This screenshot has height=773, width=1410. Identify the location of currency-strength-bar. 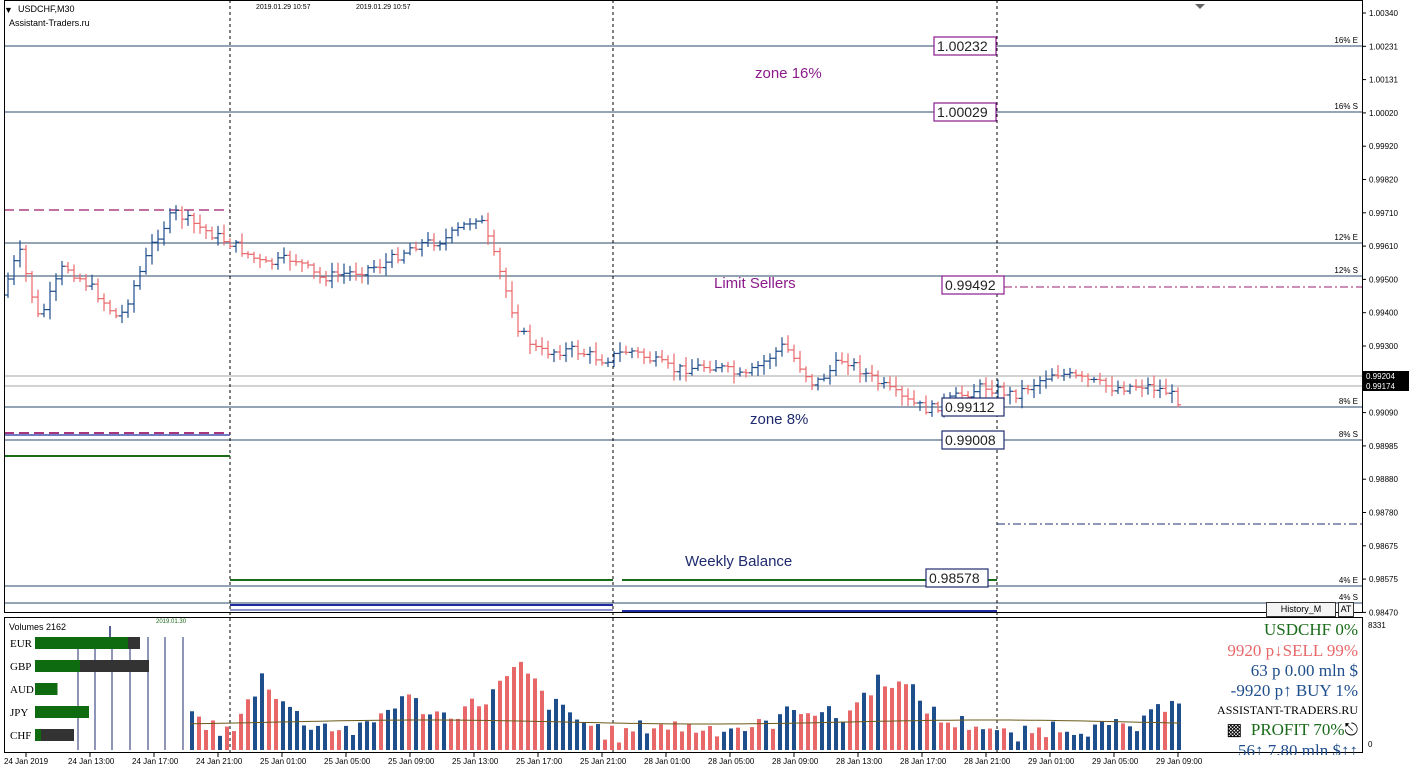
(62, 712).